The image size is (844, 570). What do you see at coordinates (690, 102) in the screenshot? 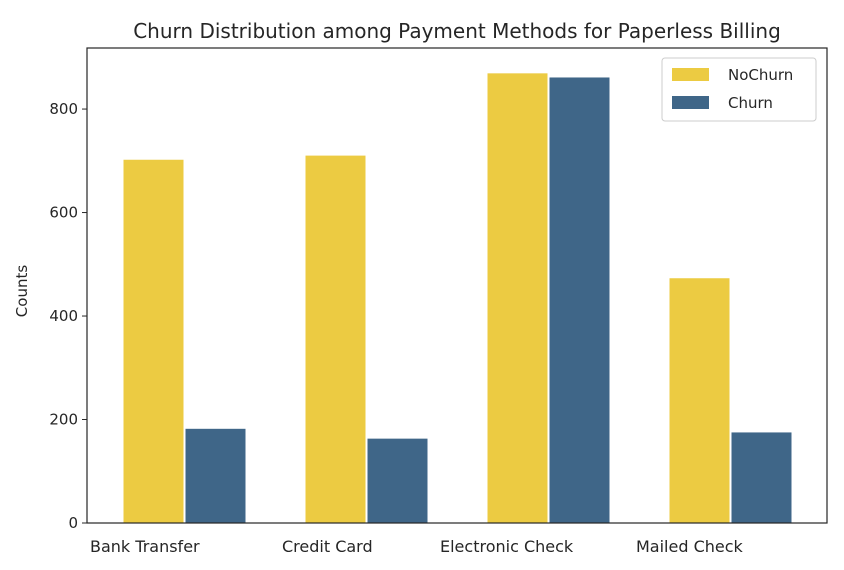
I see `legend-swatch-churn` at bounding box center [690, 102].